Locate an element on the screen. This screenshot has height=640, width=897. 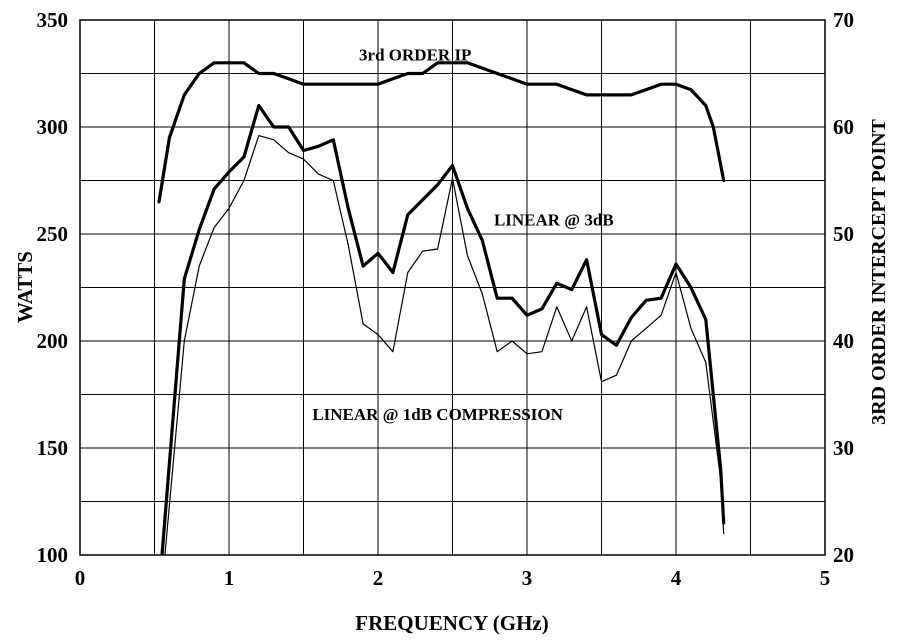
x-axis-tick-labels: 0 1 2 3 4 5 is located at coordinates (453, 578).